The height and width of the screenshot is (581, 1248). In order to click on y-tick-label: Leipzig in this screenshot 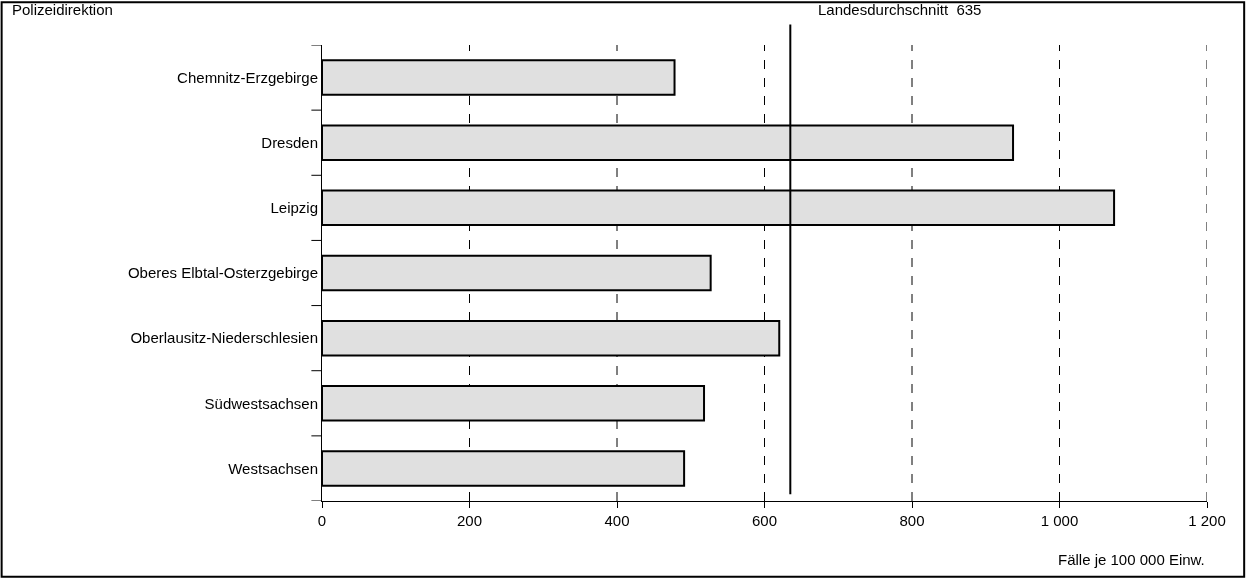, I will do `click(294, 208)`.